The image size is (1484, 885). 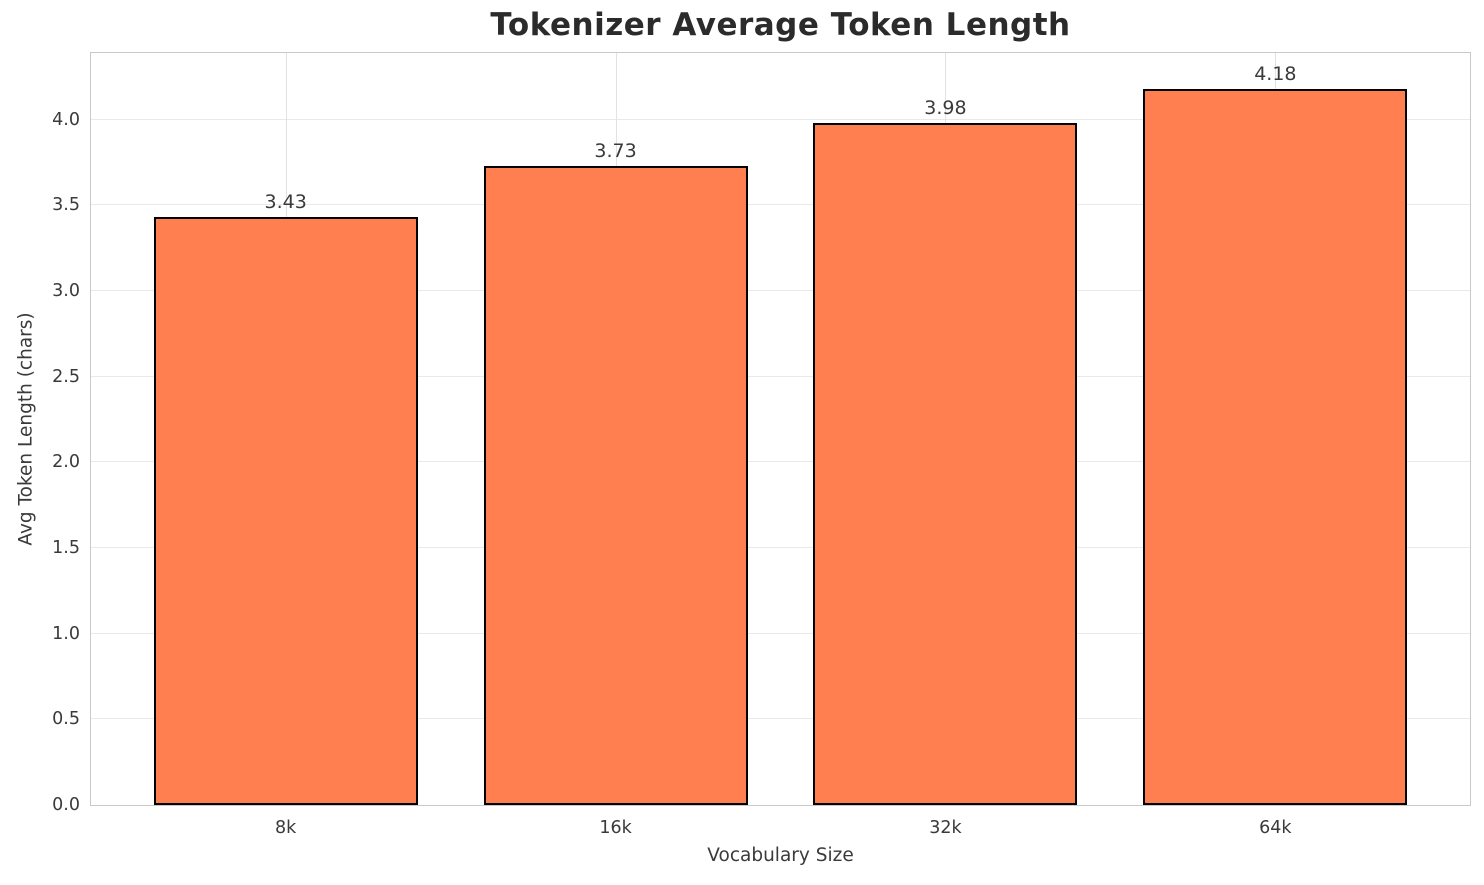 I want to click on bar-value-label: 3.98, so click(x=945, y=108).